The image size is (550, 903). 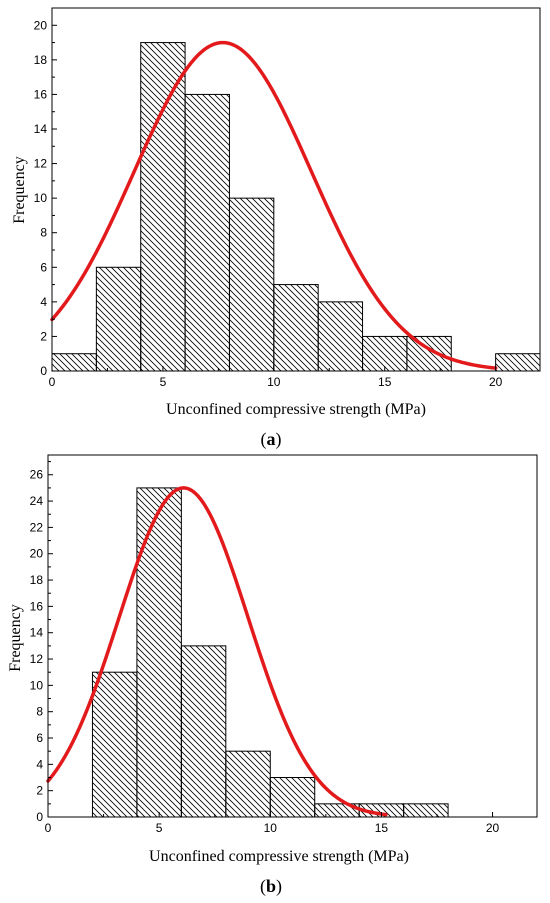 I want to click on y-tick-label: 22, so click(x=37, y=527).